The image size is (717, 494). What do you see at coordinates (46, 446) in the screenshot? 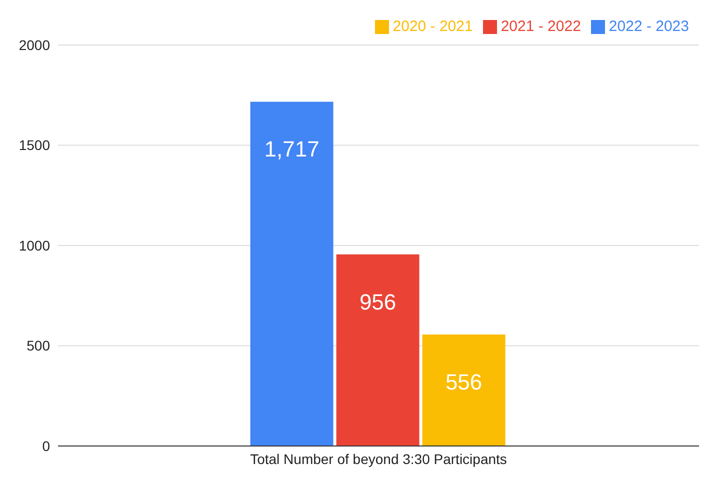
I see `y-tick-label: 0` at bounding box center [46, 446].